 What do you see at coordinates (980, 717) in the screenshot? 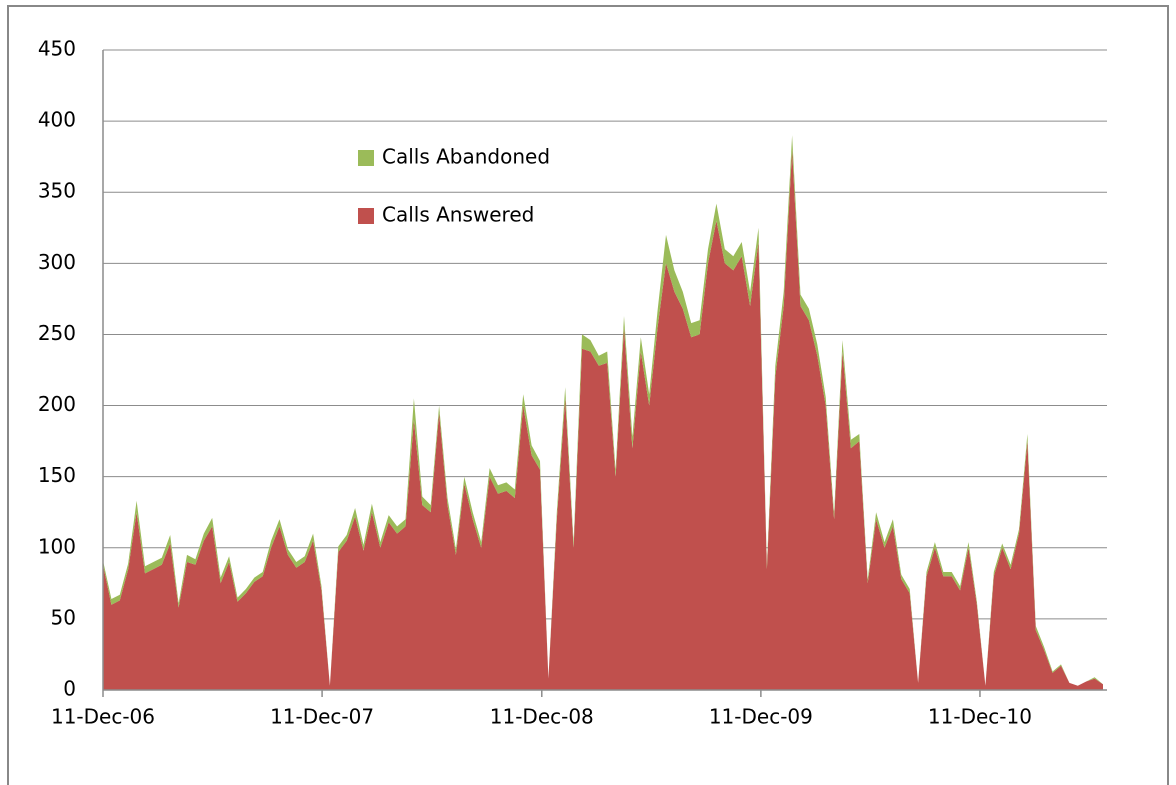
I see `x-tick-label: 11-Dec-10` at bounding box center [980, 717].